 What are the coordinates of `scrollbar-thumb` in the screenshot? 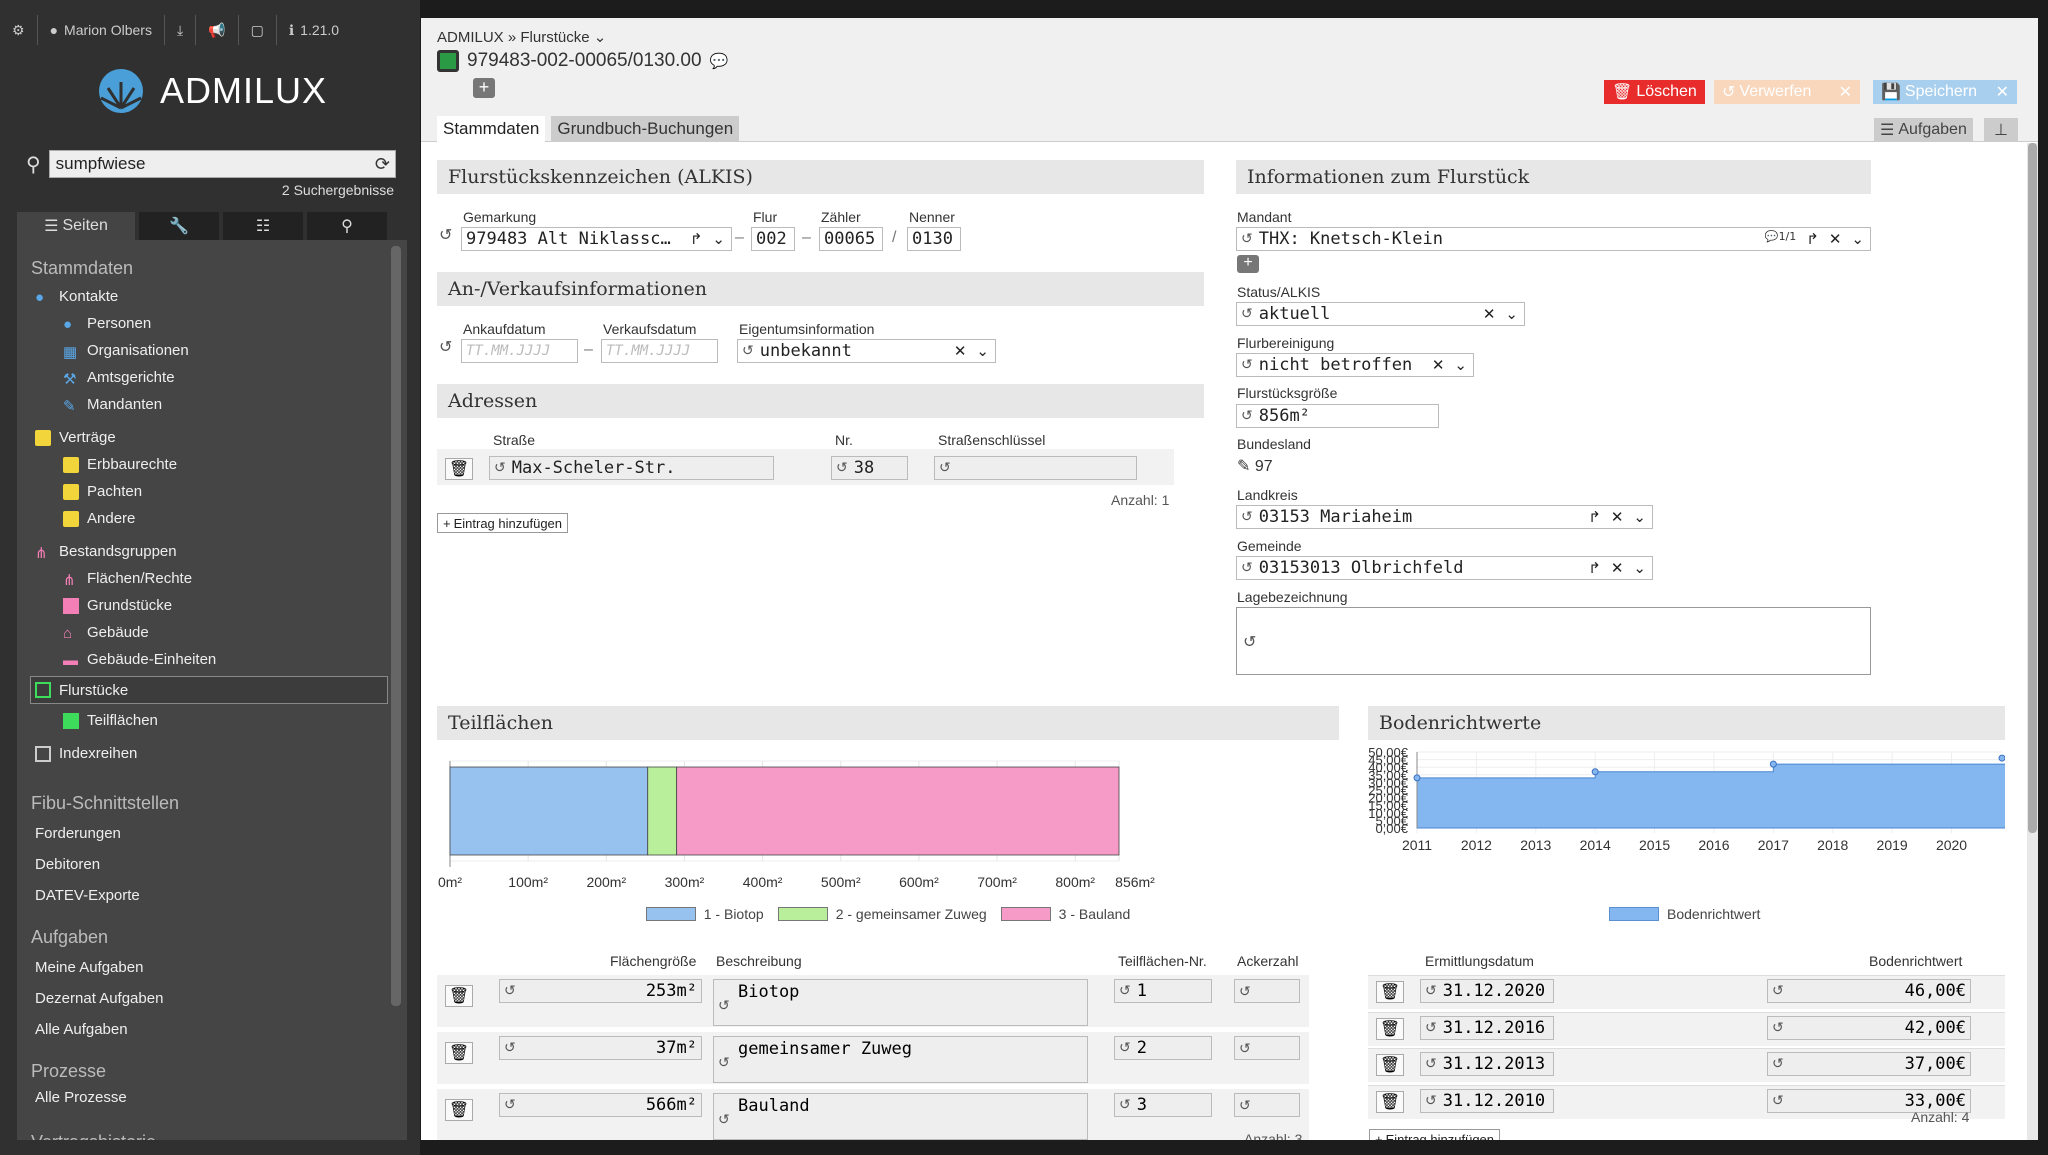 It's located at (2032, 488).